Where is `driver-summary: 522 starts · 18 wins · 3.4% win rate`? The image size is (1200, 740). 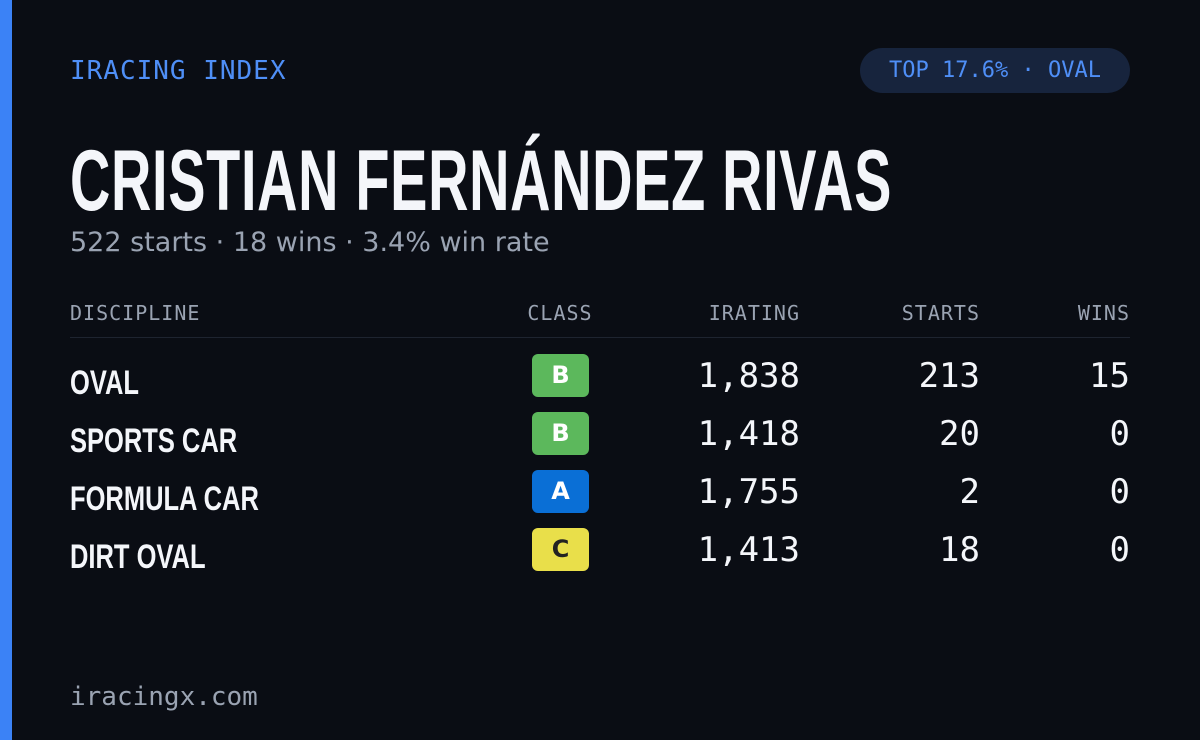 driver-summary: 522 starts · 18 wins · 3.4% win rate is located at coordinates (310, 242).